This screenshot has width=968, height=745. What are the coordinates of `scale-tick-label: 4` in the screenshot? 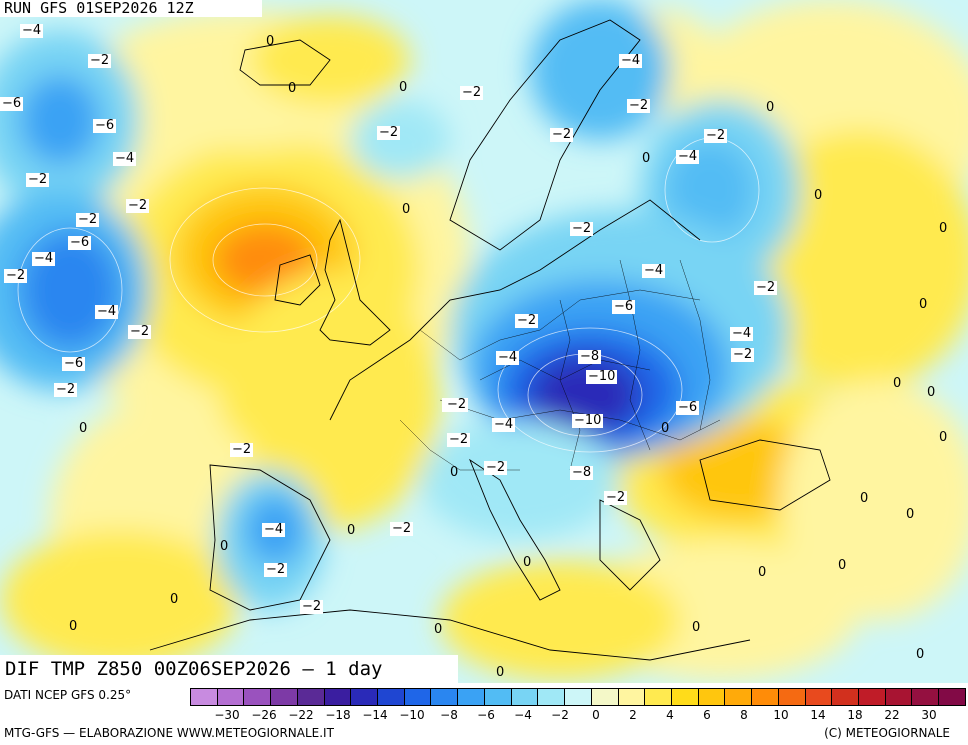 It's located at (670, 715).